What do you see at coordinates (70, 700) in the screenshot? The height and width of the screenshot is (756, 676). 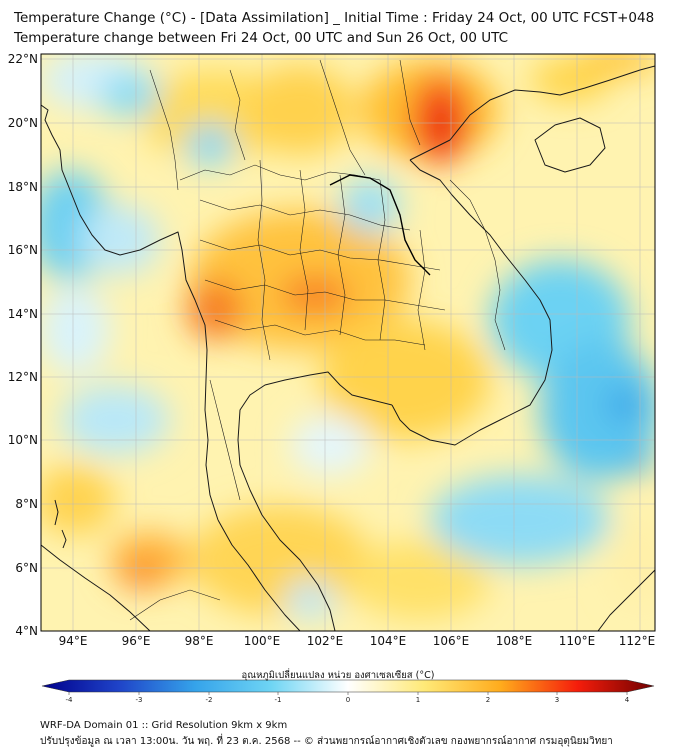 I see `colorbar-tick-label: -4` at bounding box center [70, 700].